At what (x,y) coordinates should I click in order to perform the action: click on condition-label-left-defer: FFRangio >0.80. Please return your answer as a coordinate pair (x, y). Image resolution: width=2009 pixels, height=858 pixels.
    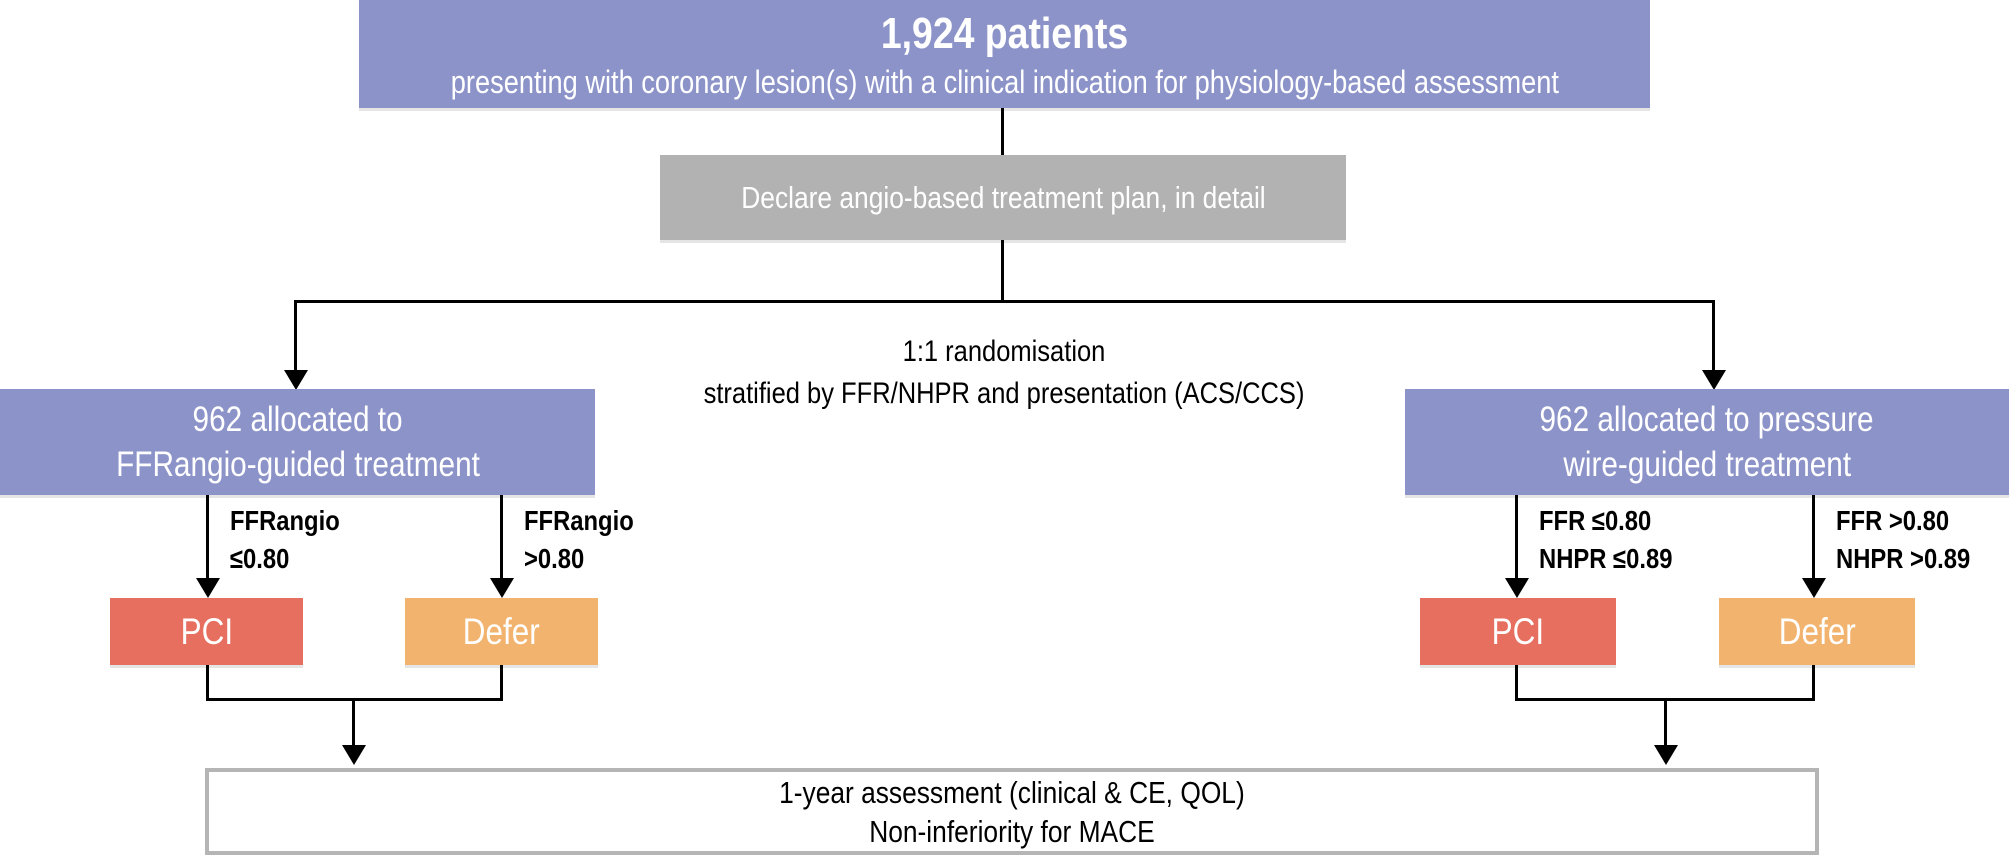
    Looking at the image, I should click on (588, 540).